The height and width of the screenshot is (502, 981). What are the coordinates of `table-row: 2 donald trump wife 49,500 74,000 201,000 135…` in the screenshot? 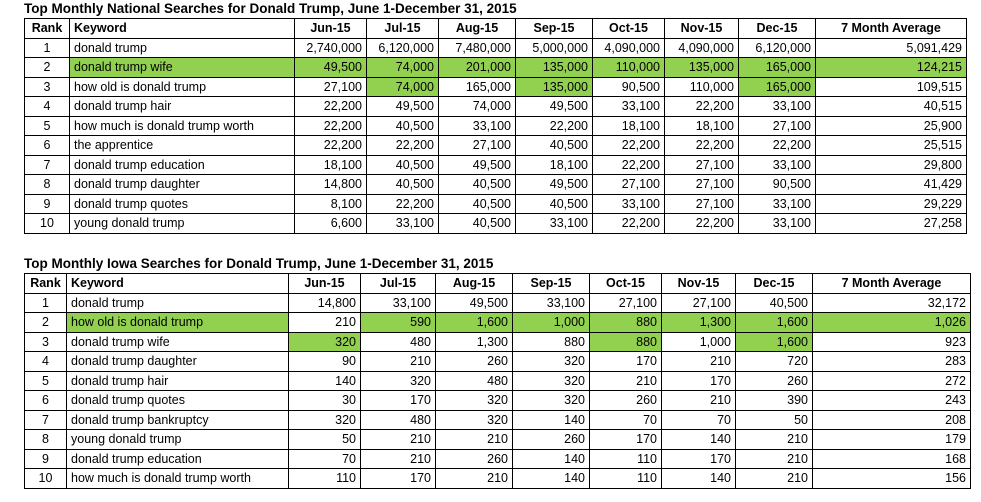 It's located at (495, 67).